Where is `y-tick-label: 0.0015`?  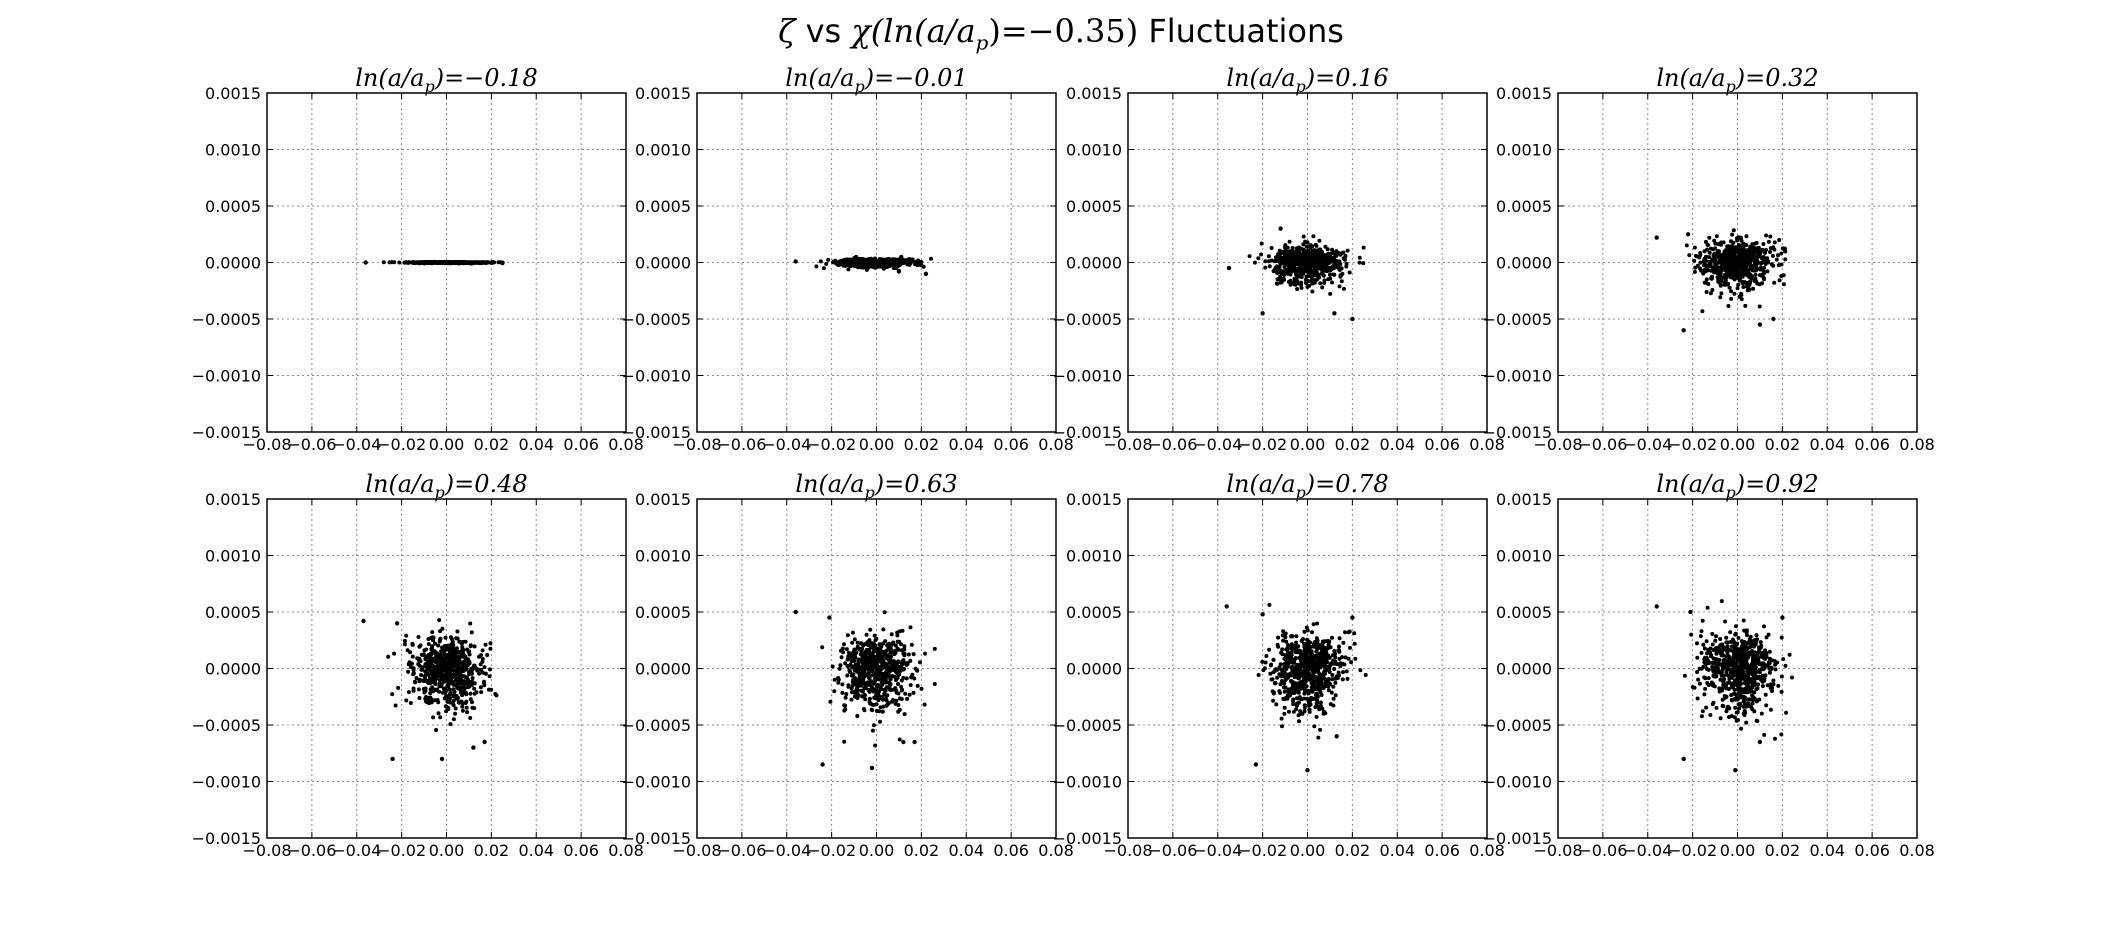 y-tick-label: 0.0015 is located at coordinates (1524, 499).